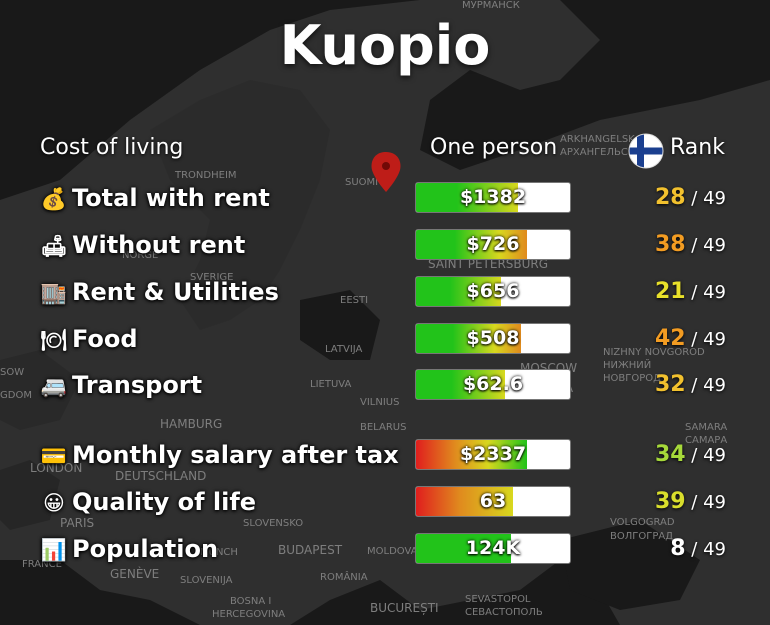 This screenshot has height=625, width=770. I want to click on value-bar: $2337, so click(493, 454).